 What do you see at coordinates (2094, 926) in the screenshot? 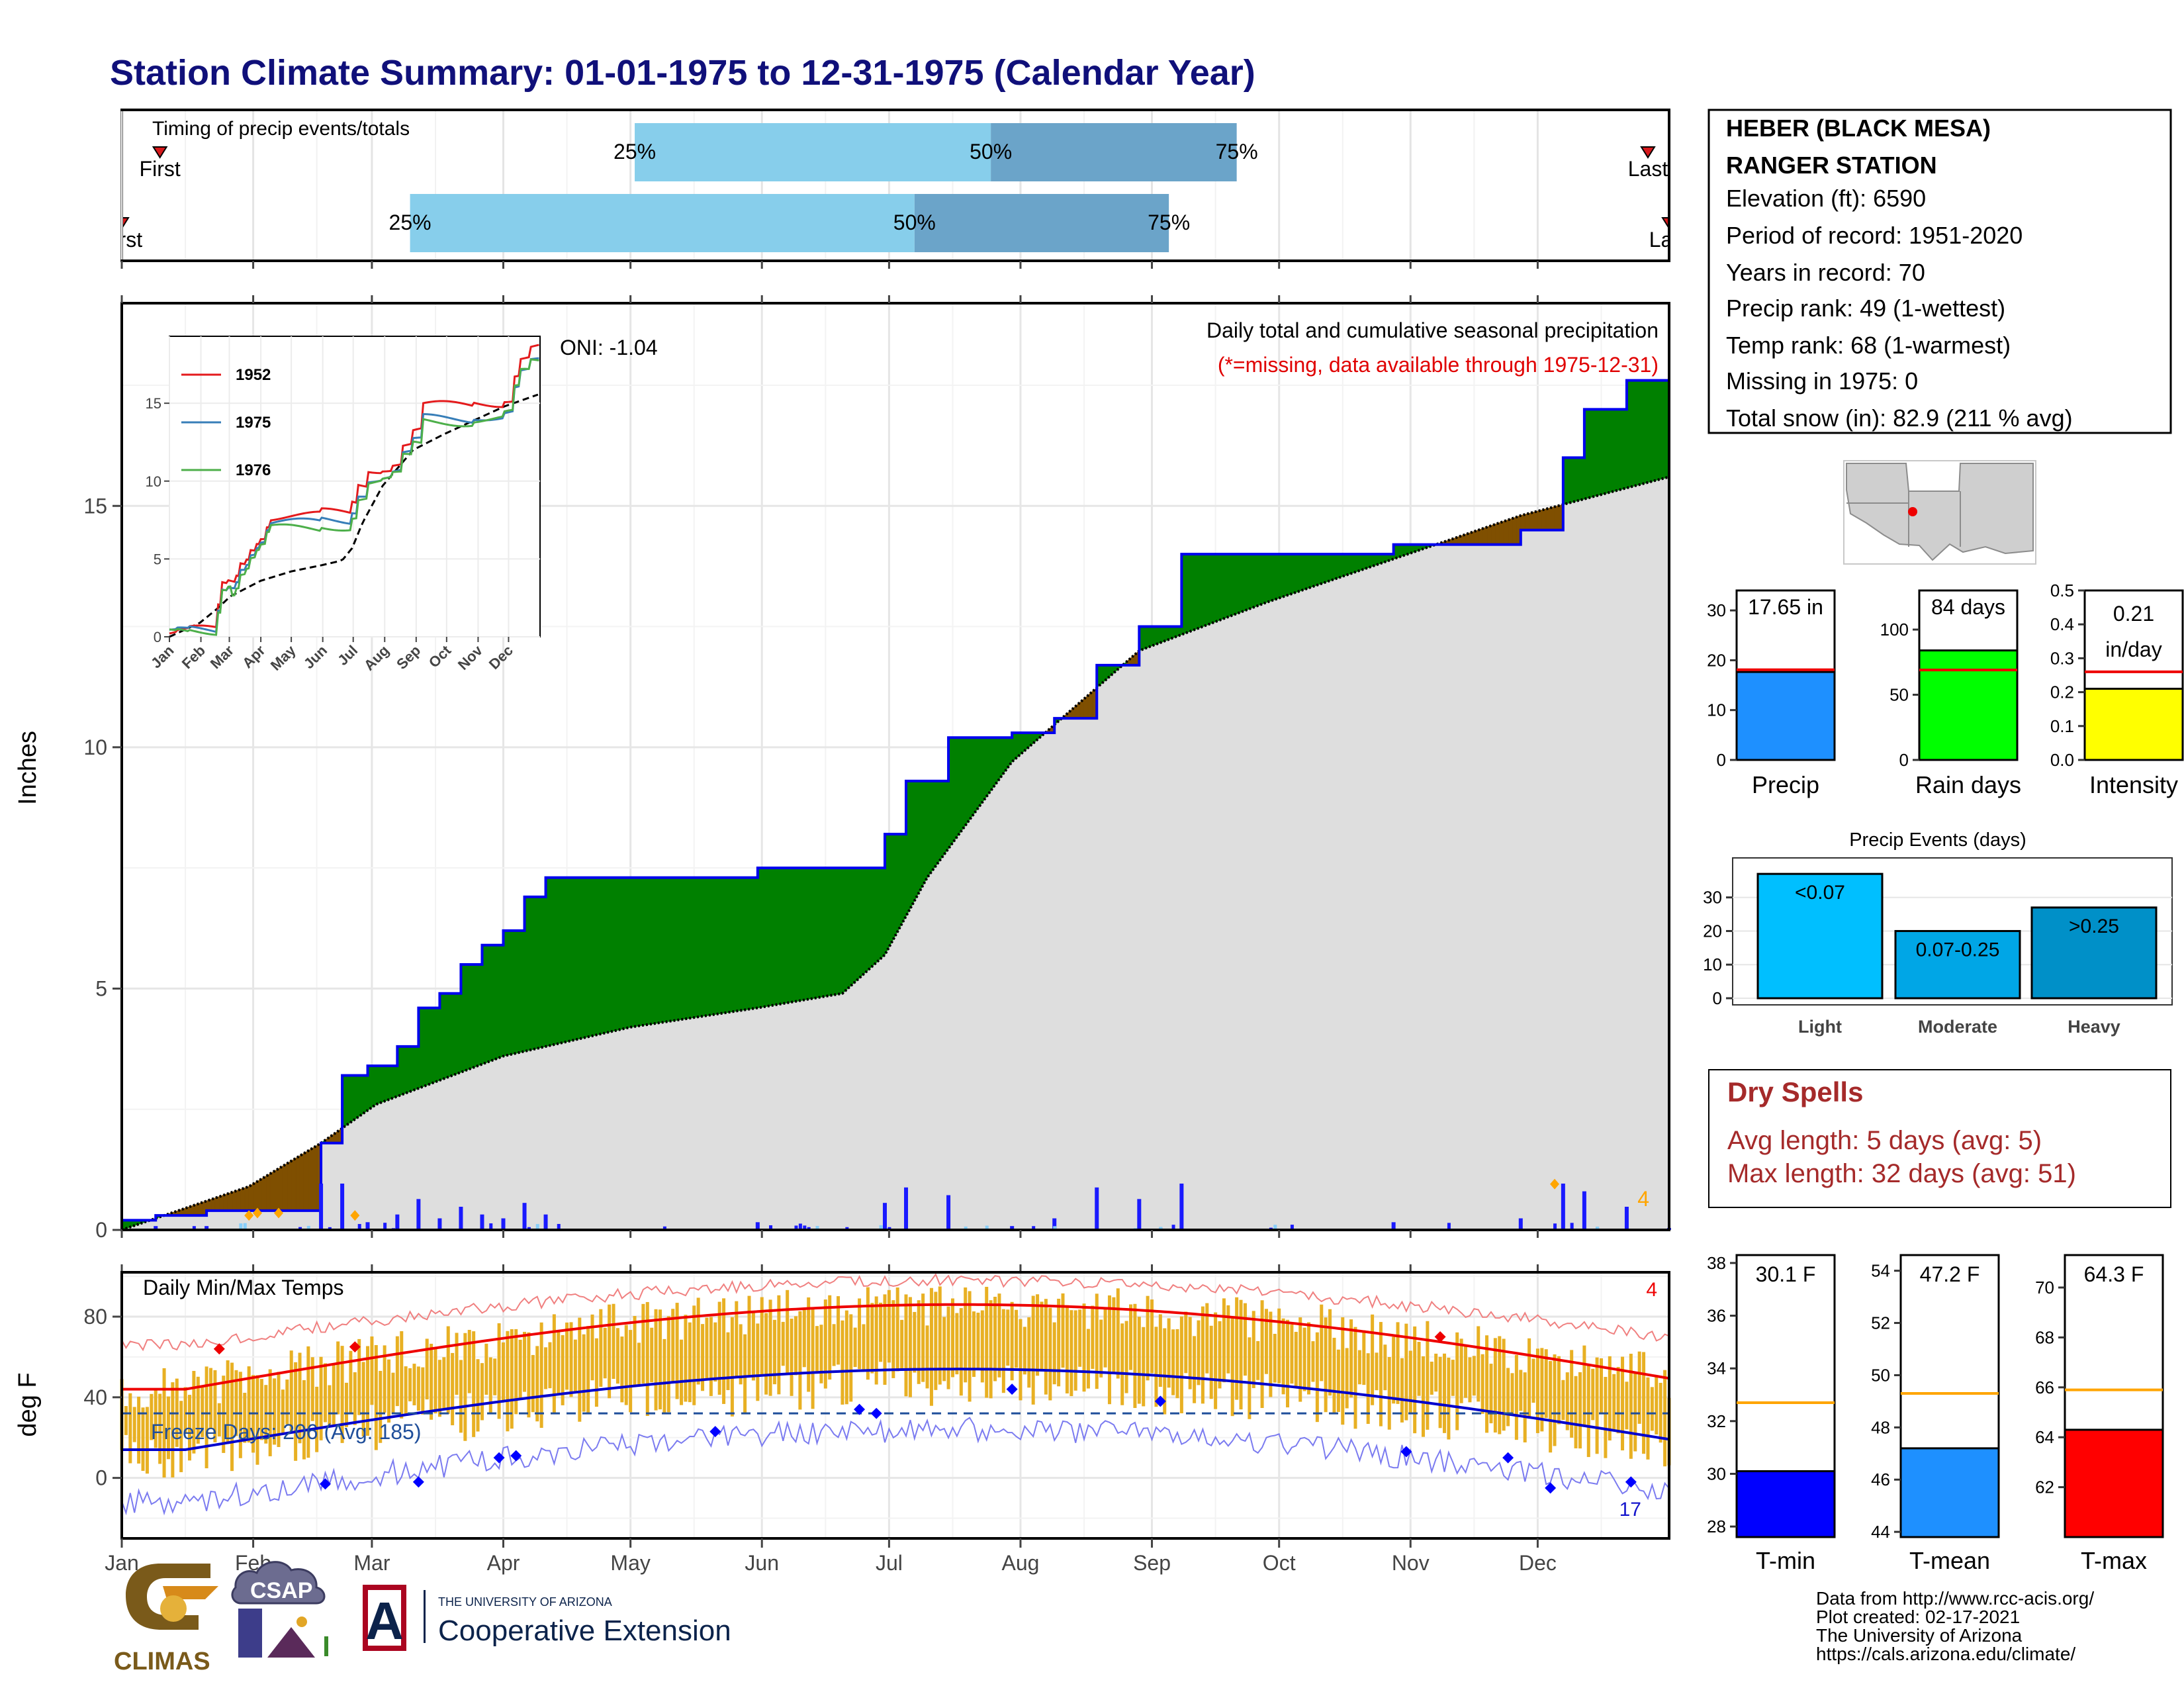
I see `events-bar-label: >0.25` at bounding box center [2094, 926].